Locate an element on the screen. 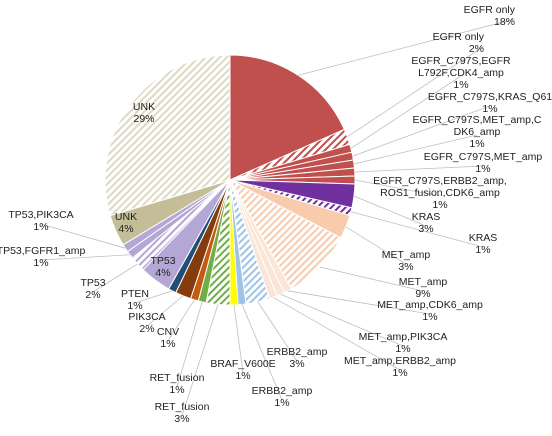 This screenshot has width=552, height=436. slice-label: KRAS 3% is located at coordinates (426, 223).